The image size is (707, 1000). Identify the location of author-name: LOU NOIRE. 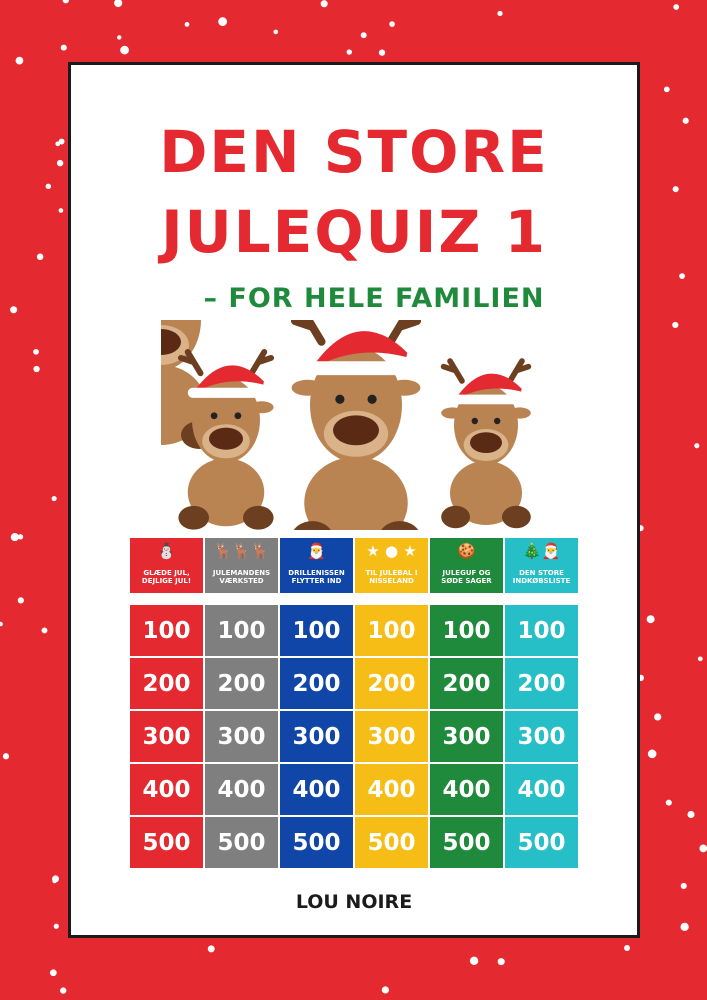
(354, 902).